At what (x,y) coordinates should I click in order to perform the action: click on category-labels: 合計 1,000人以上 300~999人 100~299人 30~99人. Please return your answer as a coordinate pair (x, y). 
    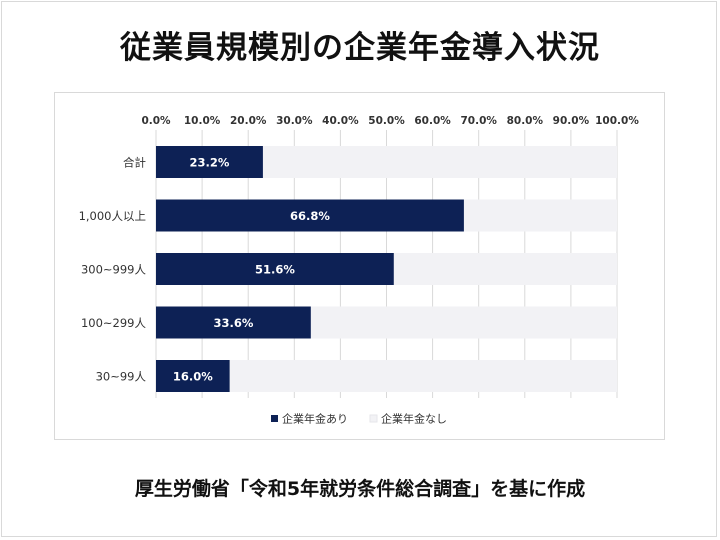
    Looking at the image, I should click on (113, 270).